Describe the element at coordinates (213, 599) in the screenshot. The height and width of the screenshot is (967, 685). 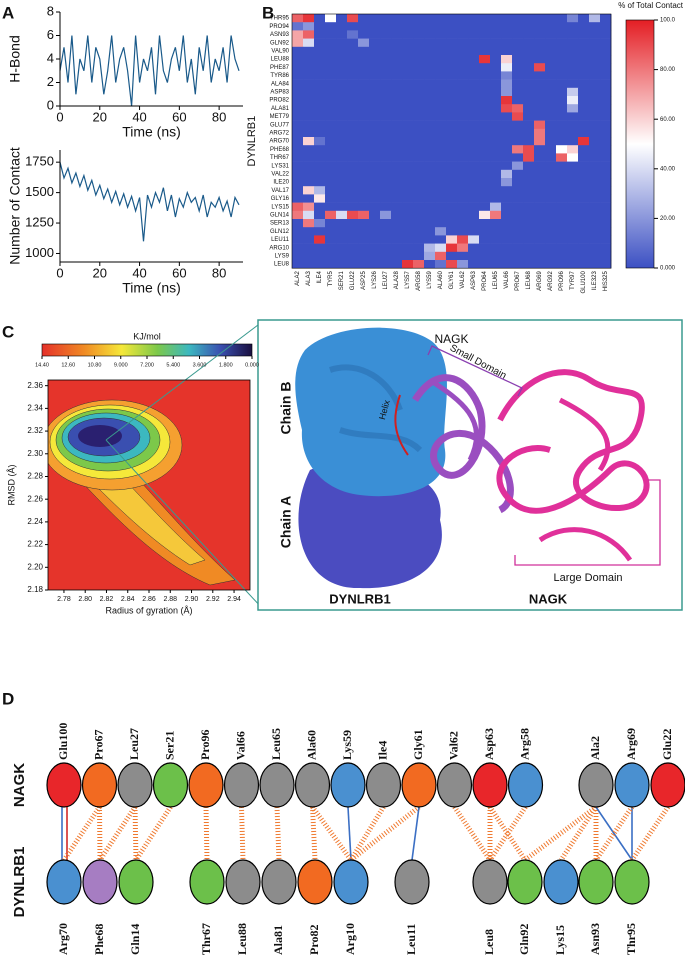
I see `x-tick-label: 2.92` at that location.